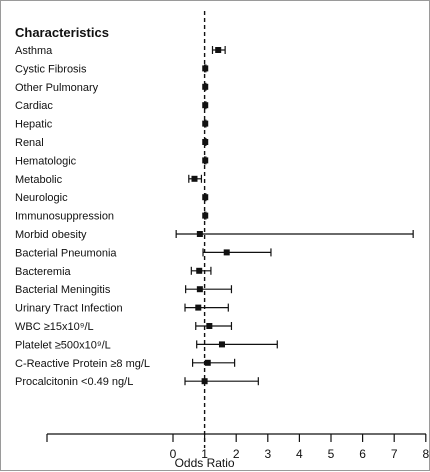 This screenshot has height=472, width=430. What do you see at coordinates (34, 51) in the screenshot?
I see `row-label: Asthma` at bounding box center [34, 51].